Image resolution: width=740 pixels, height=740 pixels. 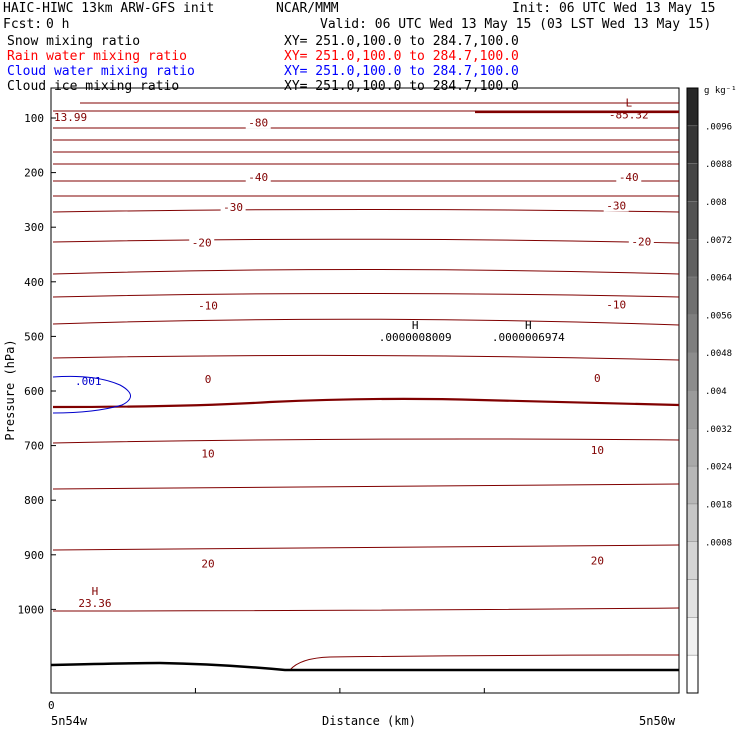 What do you see at coordinates (10, 389) in the screenshot?
I see `y-axis-title: Pressure (hPa)` at bounding box center [10, 389].